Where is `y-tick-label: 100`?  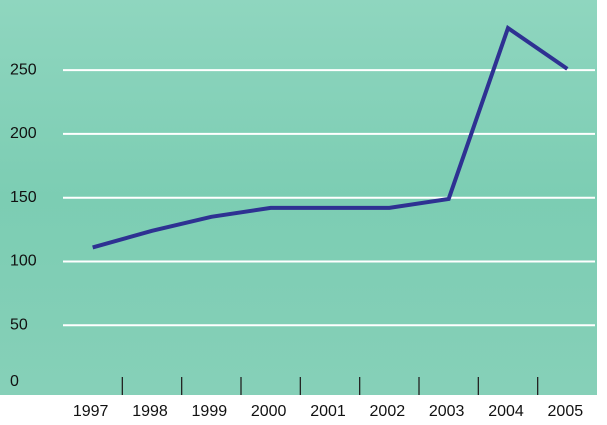
y-tick-label: 100 is located at coordinates (23, 261).